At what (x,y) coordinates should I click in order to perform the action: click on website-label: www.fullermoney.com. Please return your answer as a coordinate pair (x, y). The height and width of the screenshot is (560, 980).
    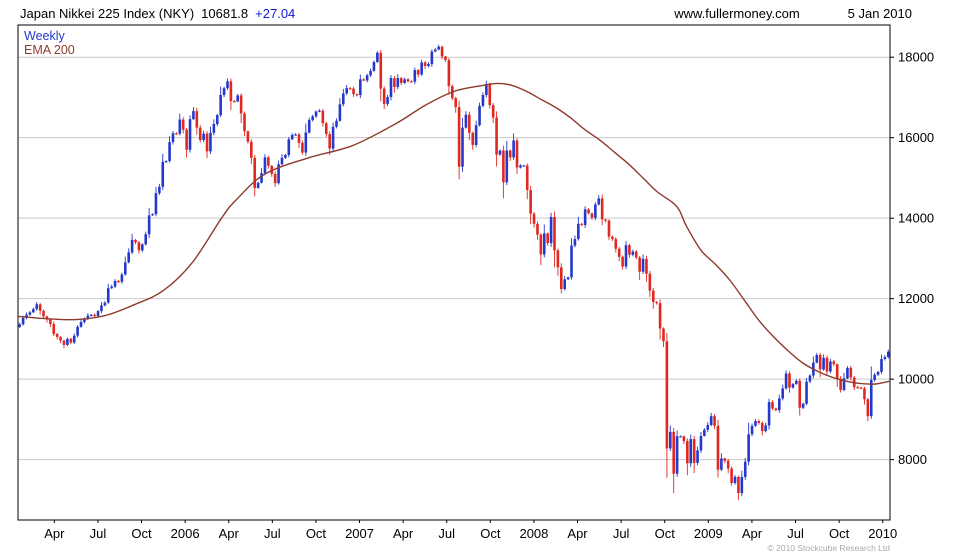
    Looking at the image, I should click on (737, 13).